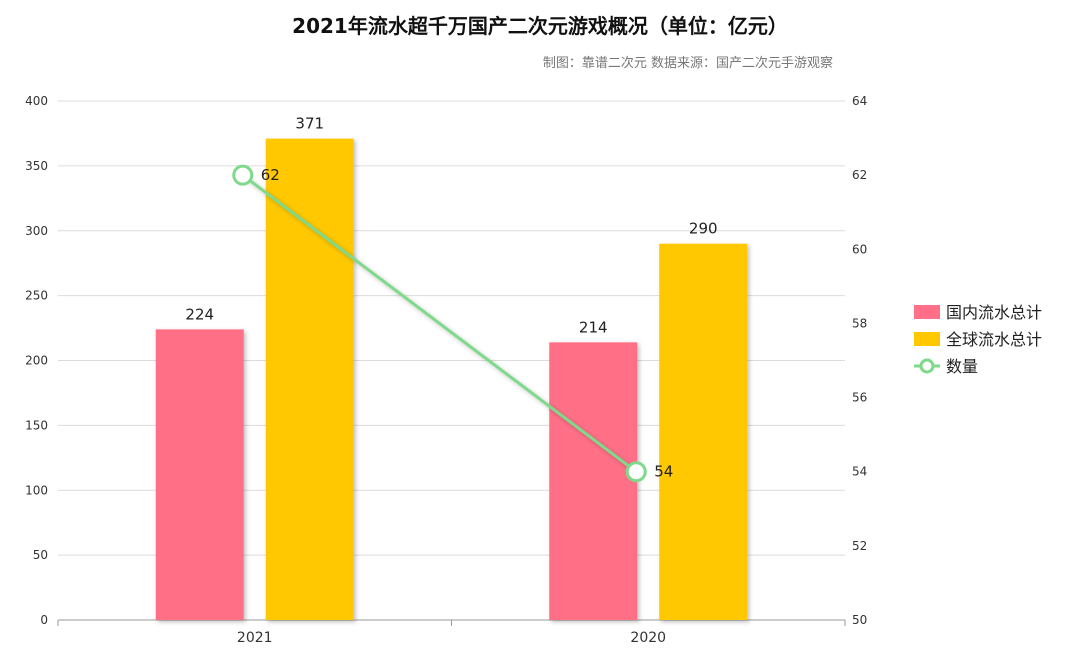  What do you see at coordinates (859, 398) in the screenshot?
I see `right-axis-tick-label: 56` at bounding box center [859, 398].